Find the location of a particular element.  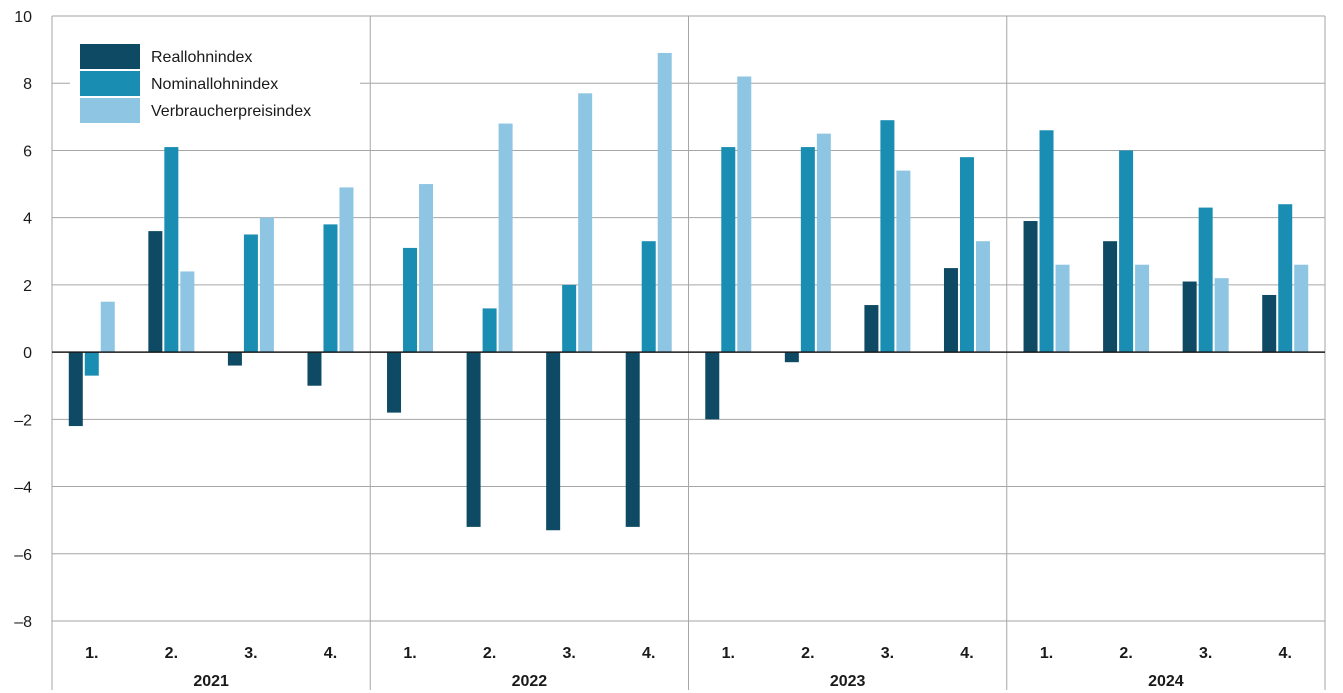

y-tick-label: 2 is located at coordinates (27, 286).